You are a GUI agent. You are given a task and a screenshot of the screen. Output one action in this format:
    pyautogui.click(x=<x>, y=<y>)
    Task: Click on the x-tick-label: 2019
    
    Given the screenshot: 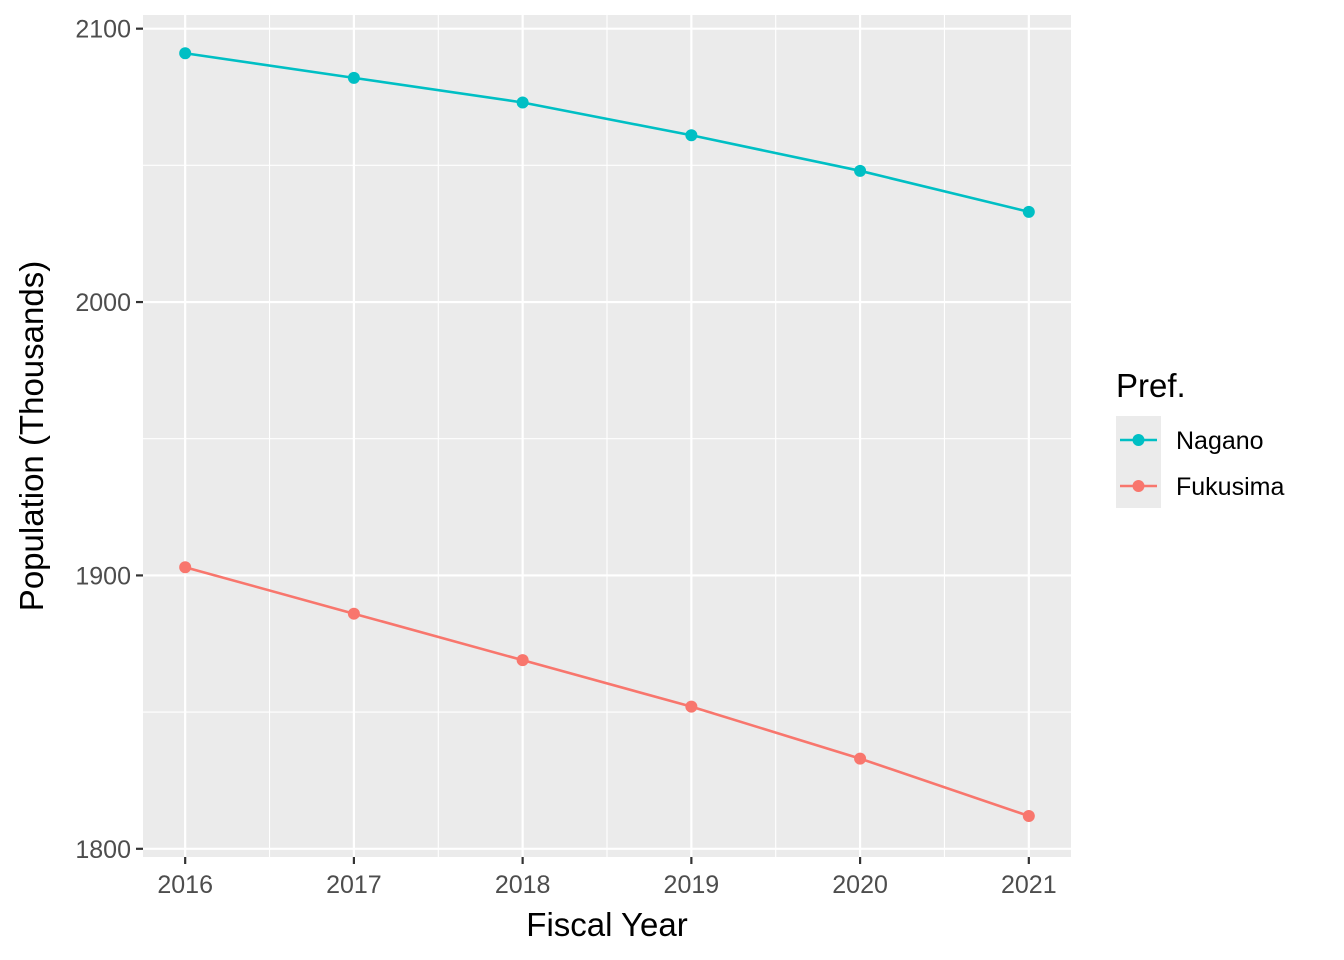 What is the action you would take?
    pyautogui.click(x=692, y=885)
    